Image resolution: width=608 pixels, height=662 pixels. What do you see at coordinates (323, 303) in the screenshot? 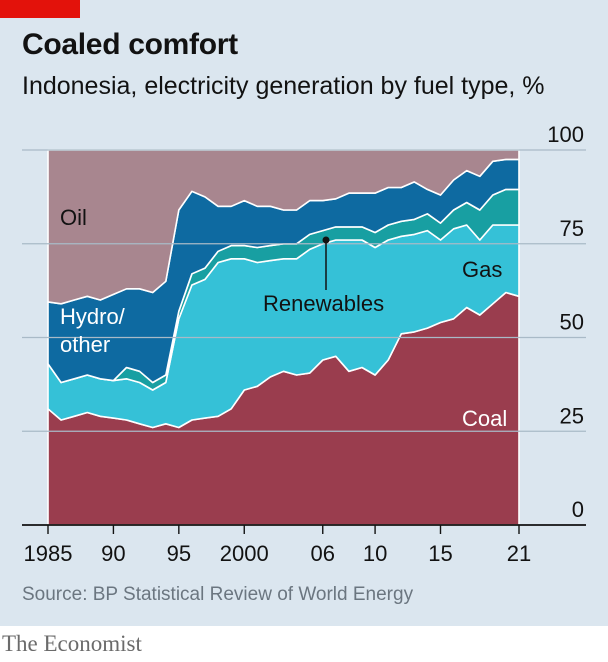
I see `renewables-label: Renewables` at bounding box center [323, 303].